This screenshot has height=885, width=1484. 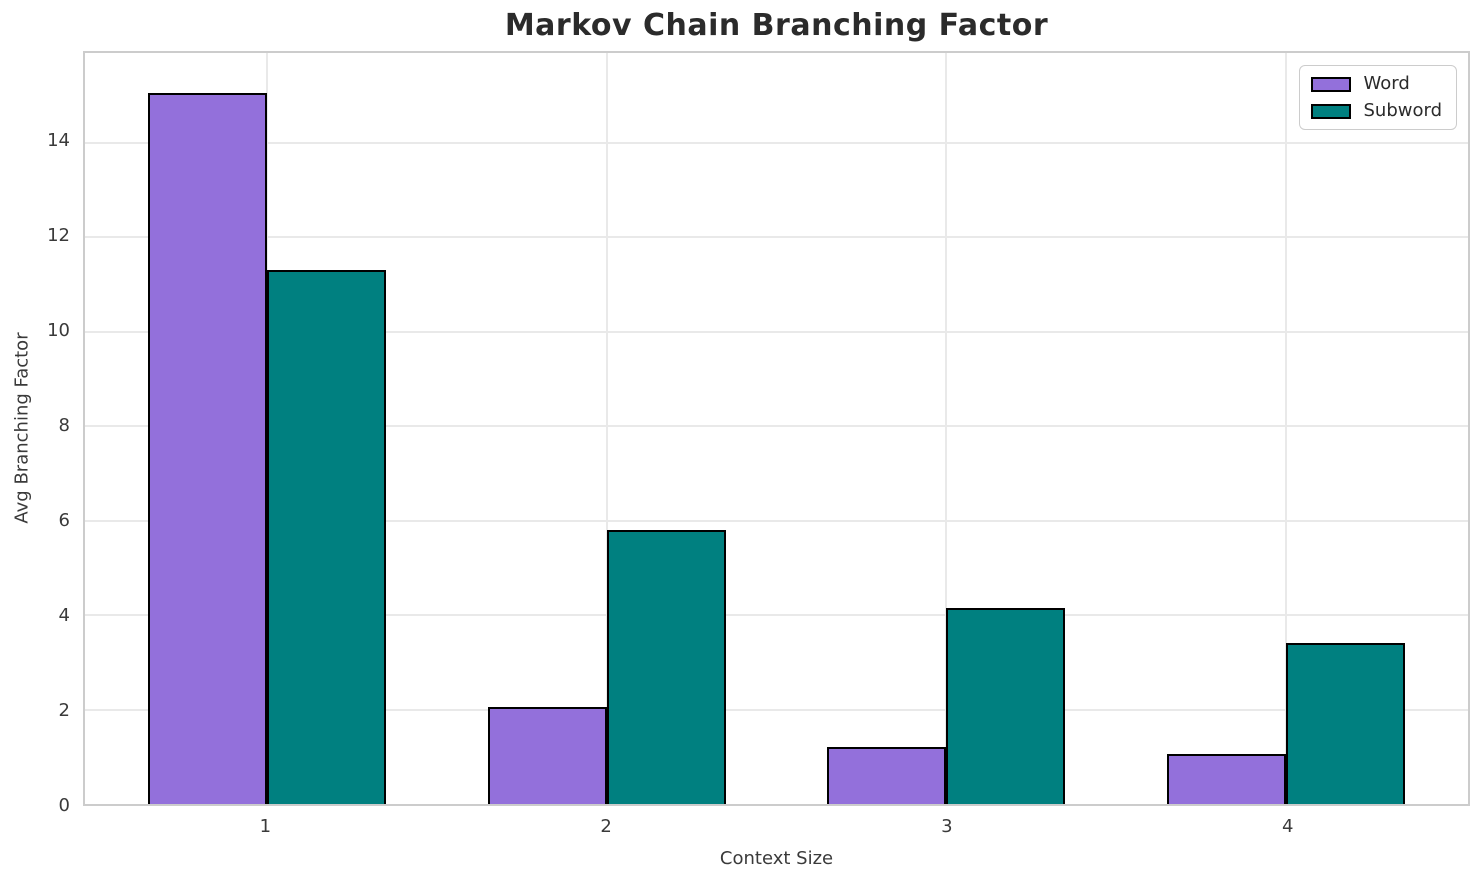 What do you see at coordinates (64, 521) in the screenshot?
I see `ytick-label-6: 6` at bounding box center [64, 521].